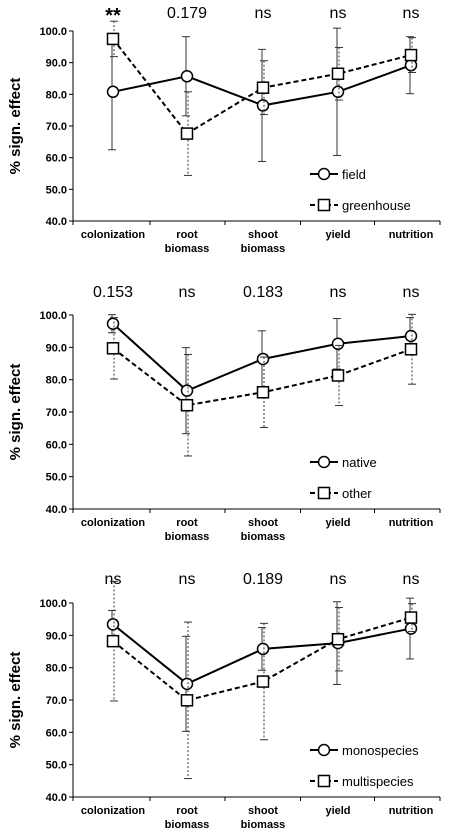 Image resolution: width=454 pixels, height=833 pixels. Describe the element at coordinates (378, 781) in the screenshot. I see `legend-label: multispecies` at that location.